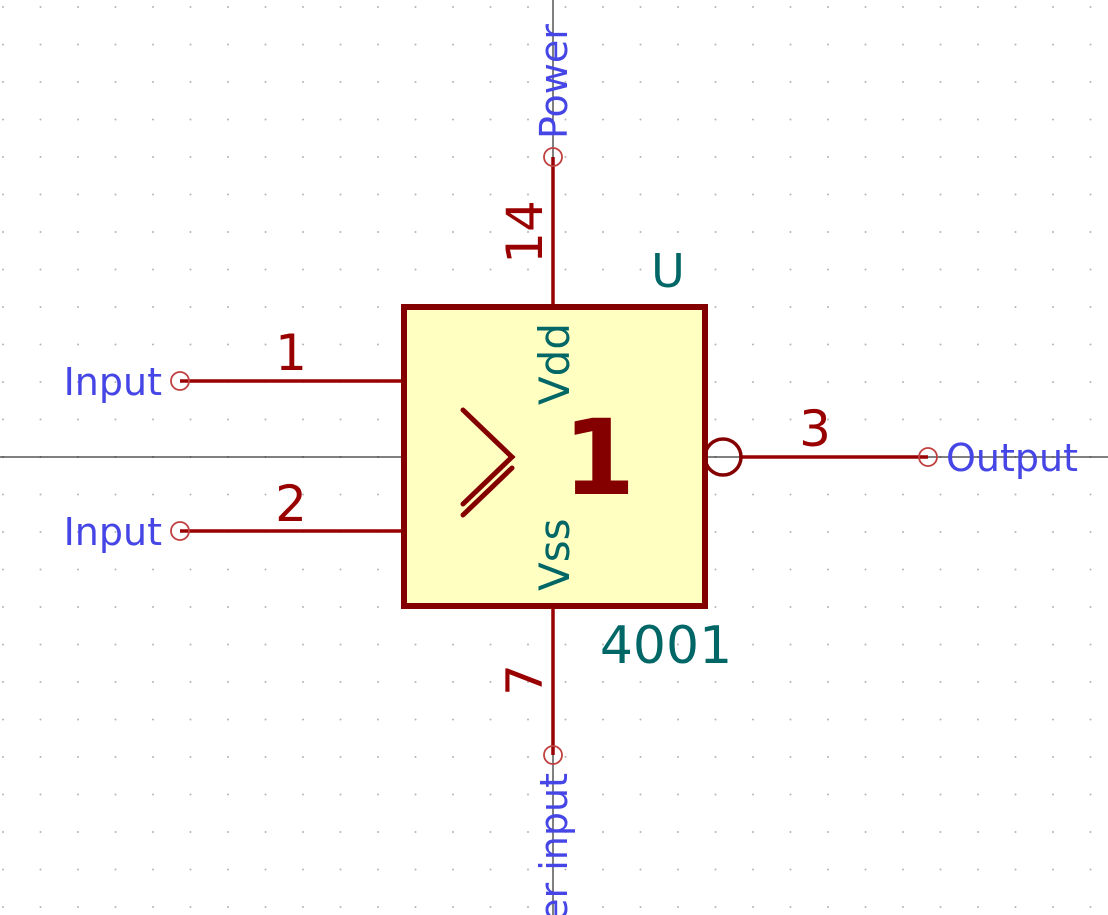  I want to click on pin-14-number: 14, so click(525, 232).